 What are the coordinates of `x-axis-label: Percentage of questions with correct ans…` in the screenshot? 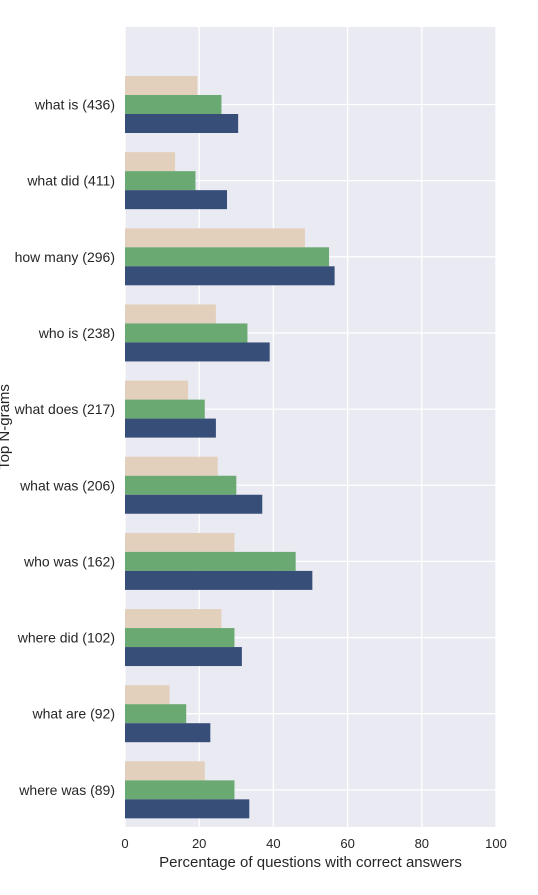 It's located at (310, 862).